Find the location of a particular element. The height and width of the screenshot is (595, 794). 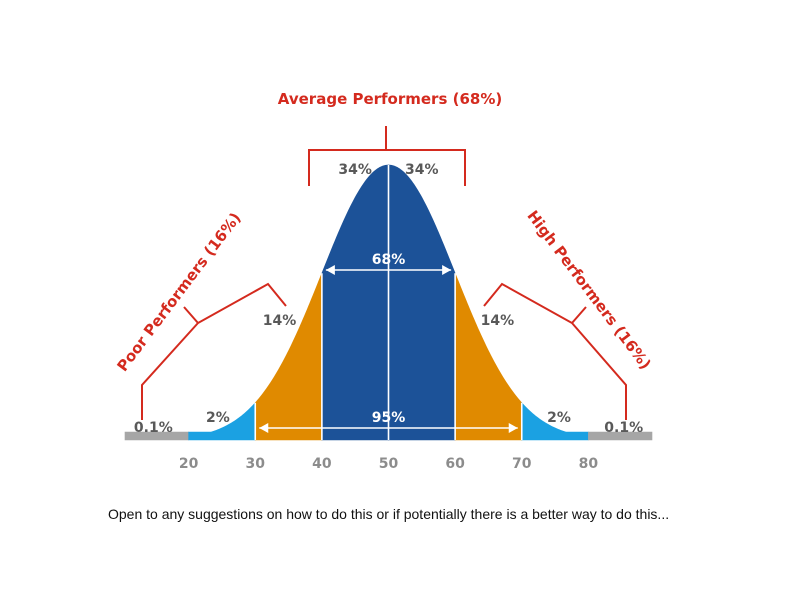

poor-performers-label: Poor Performers (16%) is located at coordinates (178, 292).